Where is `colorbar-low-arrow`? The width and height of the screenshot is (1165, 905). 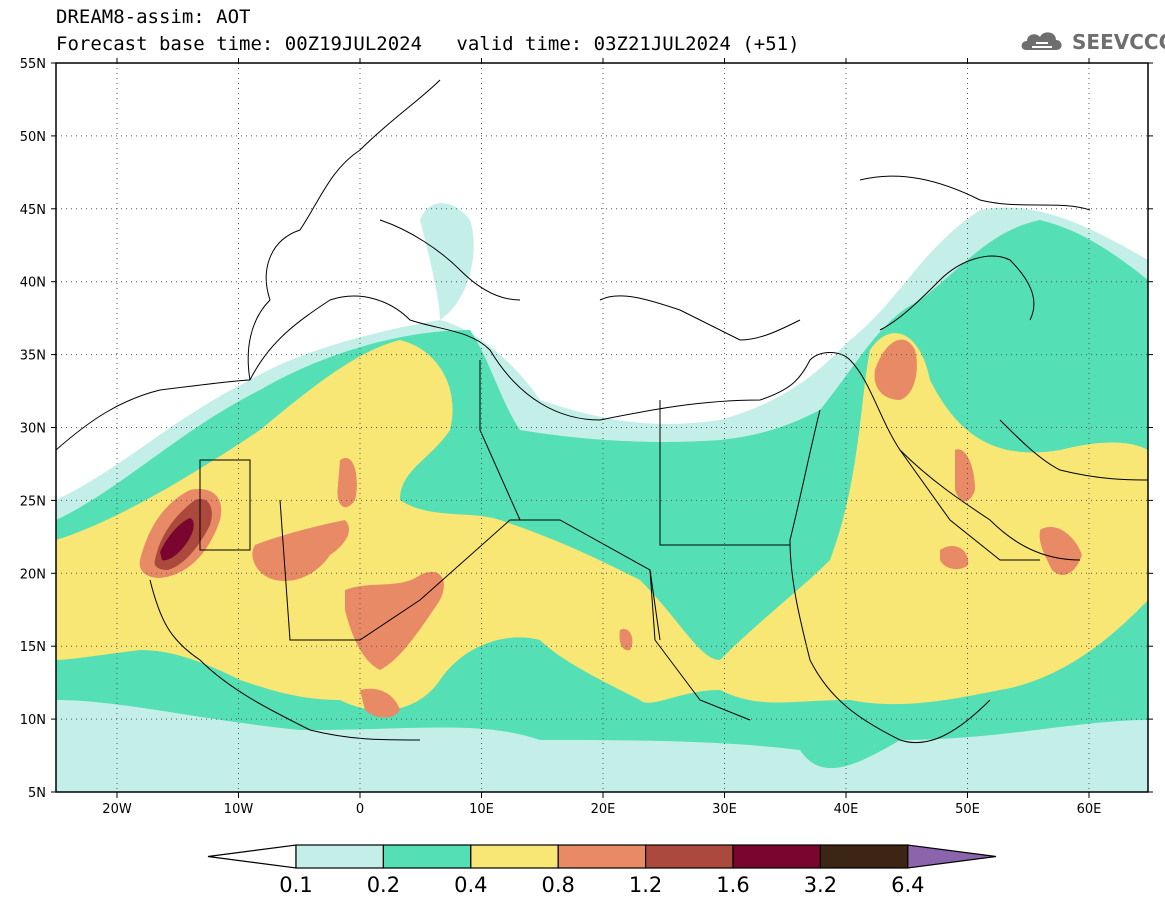
colorbar-low-arrow is located at coordinates (252, 856).